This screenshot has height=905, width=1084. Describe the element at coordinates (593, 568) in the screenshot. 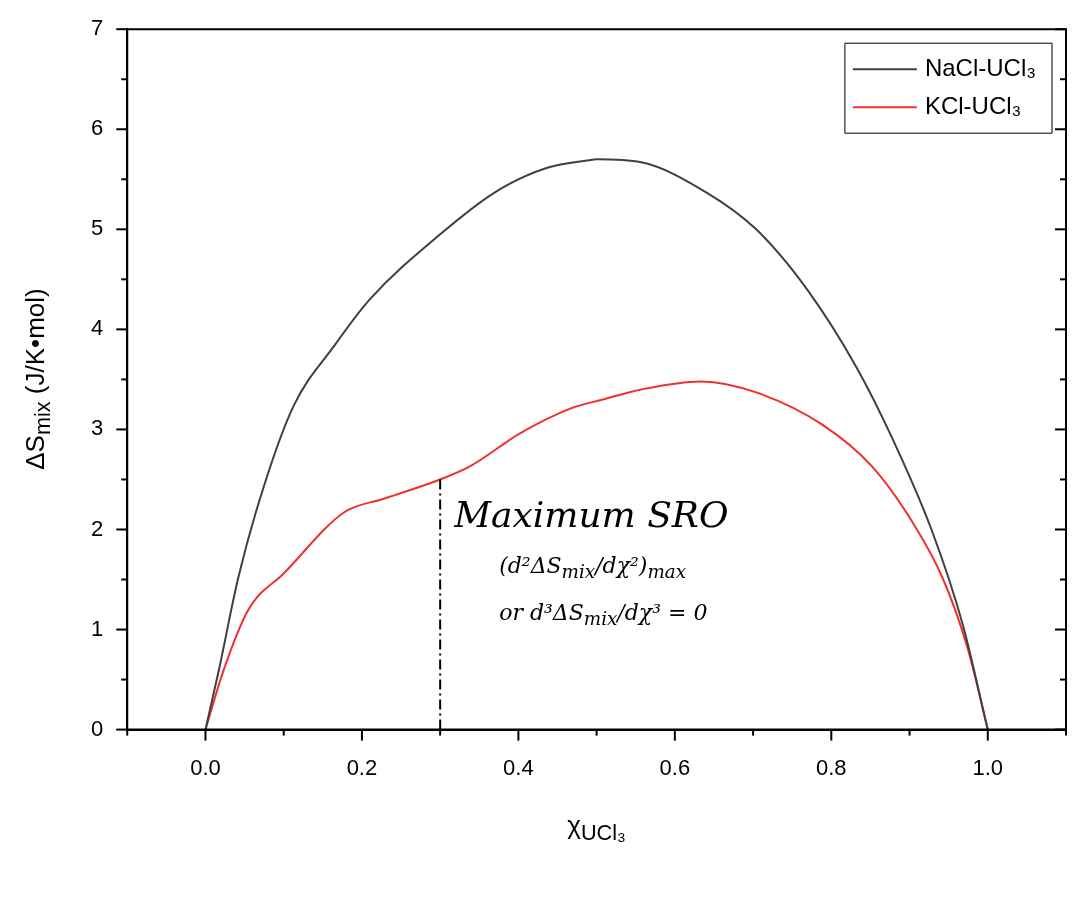

I see `annotation: (d²ΔS$_{mix}$/dχ²)$_{max}$` at that location.